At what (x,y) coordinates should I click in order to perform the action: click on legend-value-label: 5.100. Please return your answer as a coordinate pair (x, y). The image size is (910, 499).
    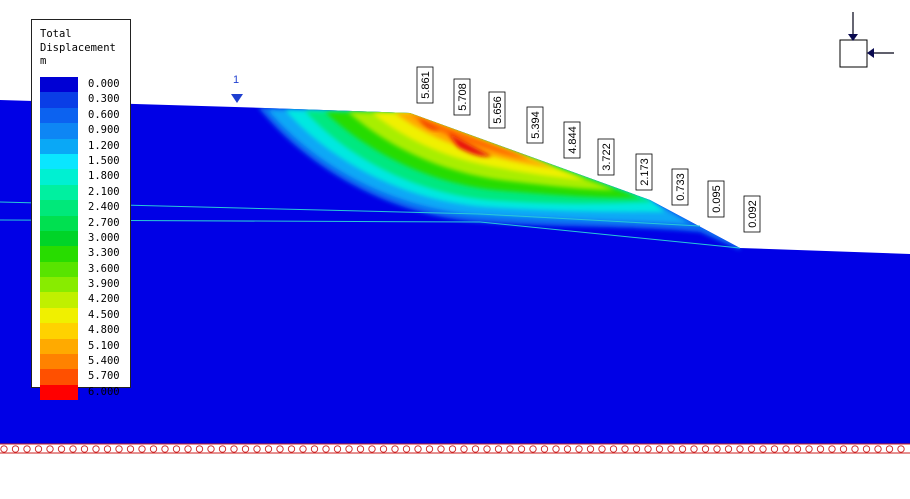
    Looking at the image, I should click on (104, 345).